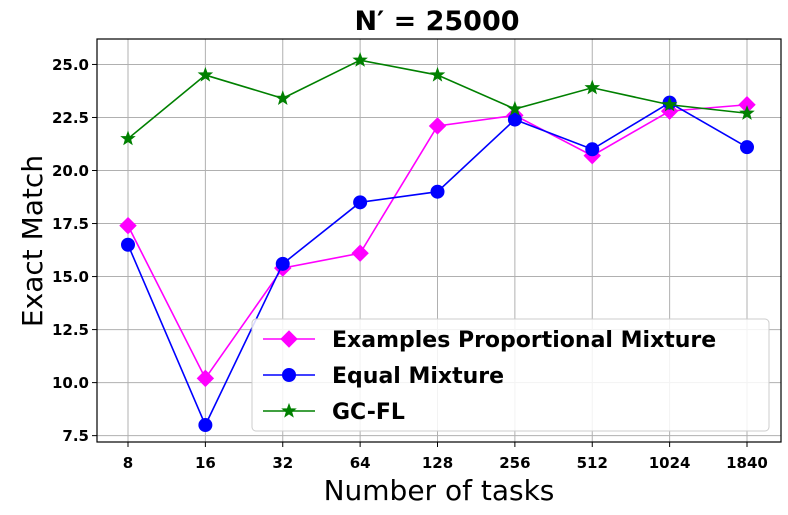 Image resolution: width=788 pixels, height=515 pixels. What do you see at coordinates (70, 118) in the screenshot?
I see `y-tick-label: 22.5` at bounding box center [70, 118].